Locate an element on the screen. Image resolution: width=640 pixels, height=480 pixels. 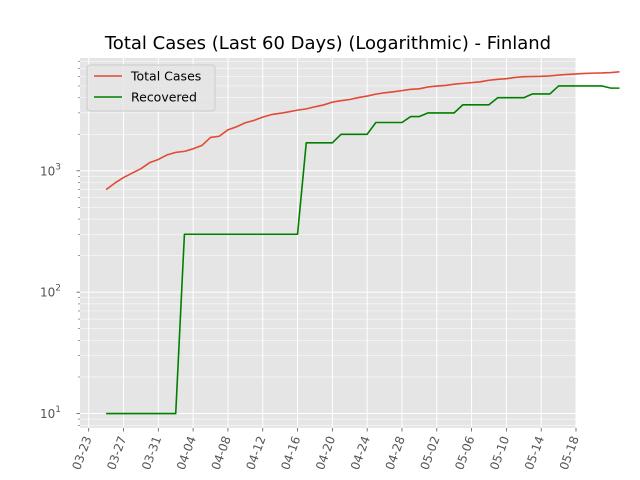
x-tick-label: 04-04 is located at coordinates (186, 453).